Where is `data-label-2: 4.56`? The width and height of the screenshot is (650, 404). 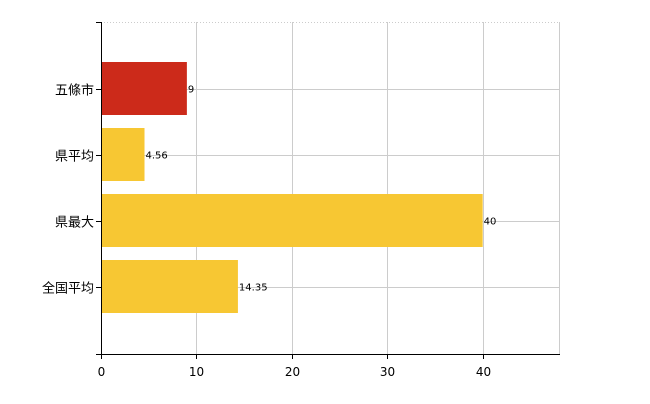
data-label-2: 4.56 is located at coordinates (157, 156).